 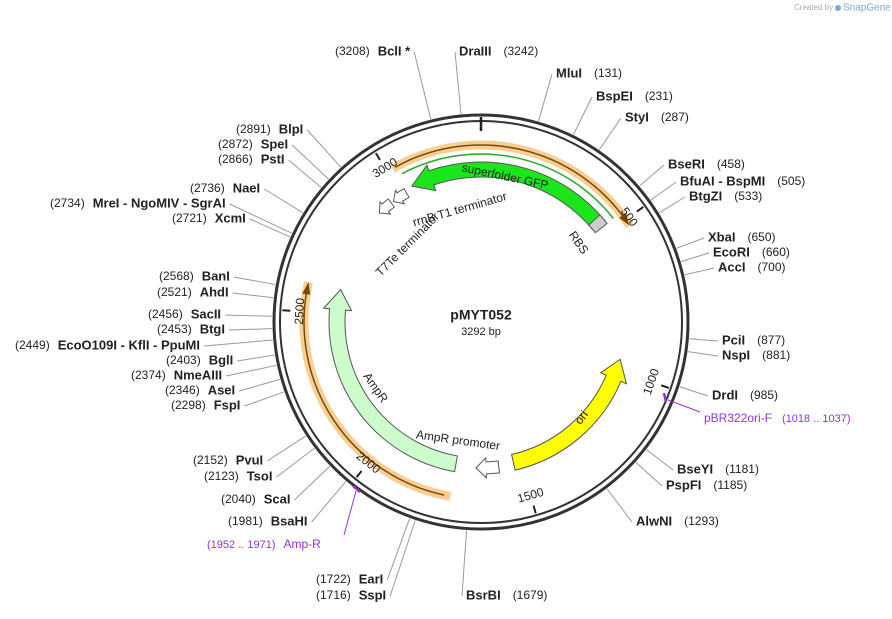 I want to click on primer-name: Amp-R, so click(x=303, y=544).